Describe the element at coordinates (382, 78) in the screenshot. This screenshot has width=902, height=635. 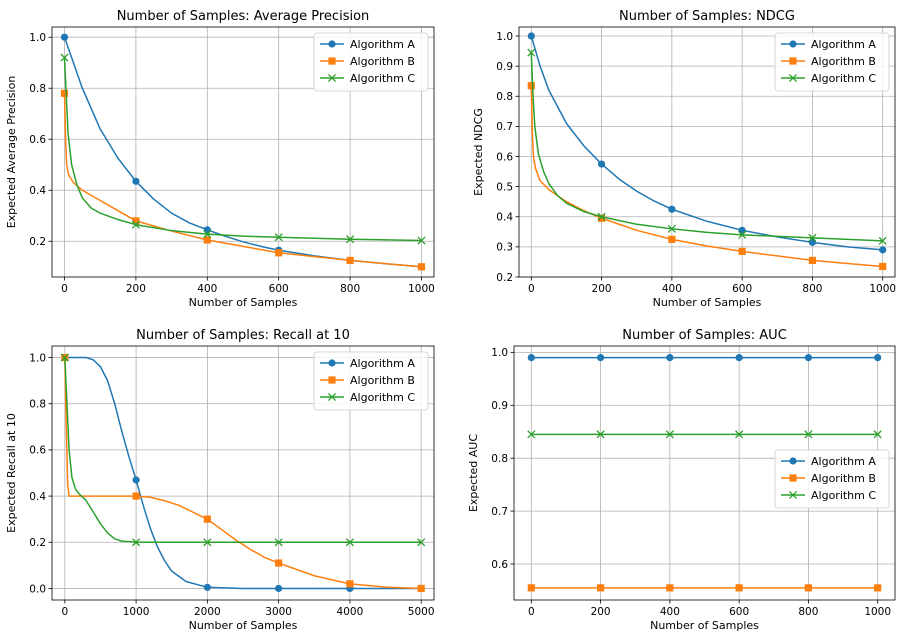
I see `legend-label: Algorithm C` at that location.